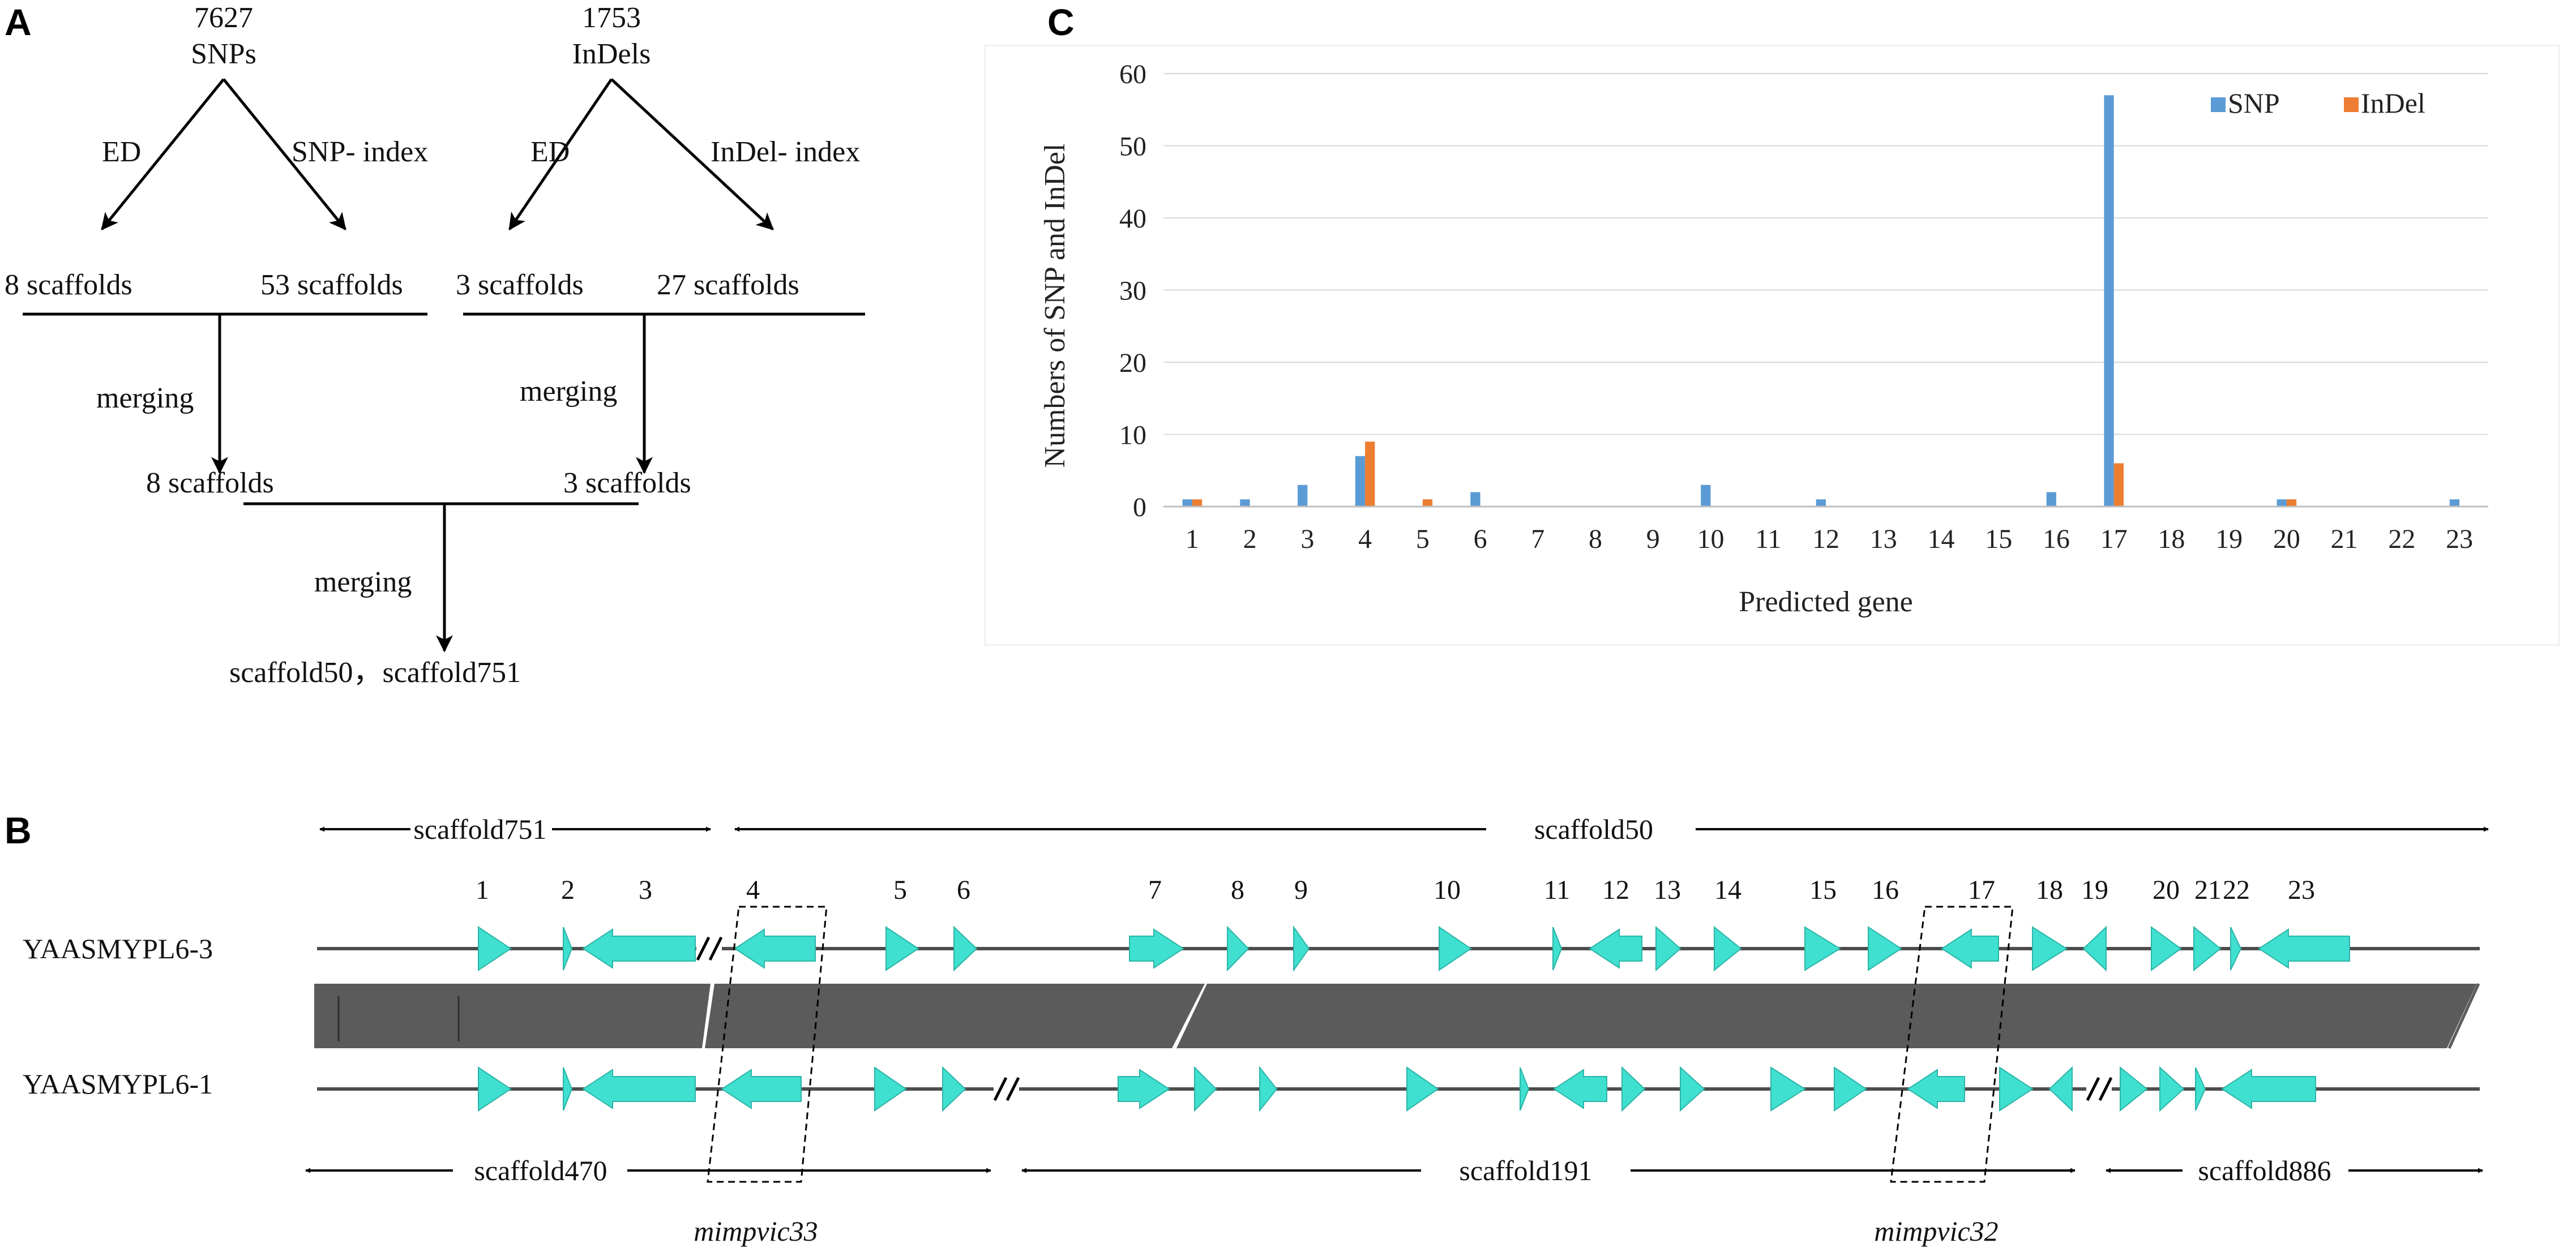  Describe the element at coordinates (363, 582) in the screenshot. I see `merging-label-3: merging` at that location.